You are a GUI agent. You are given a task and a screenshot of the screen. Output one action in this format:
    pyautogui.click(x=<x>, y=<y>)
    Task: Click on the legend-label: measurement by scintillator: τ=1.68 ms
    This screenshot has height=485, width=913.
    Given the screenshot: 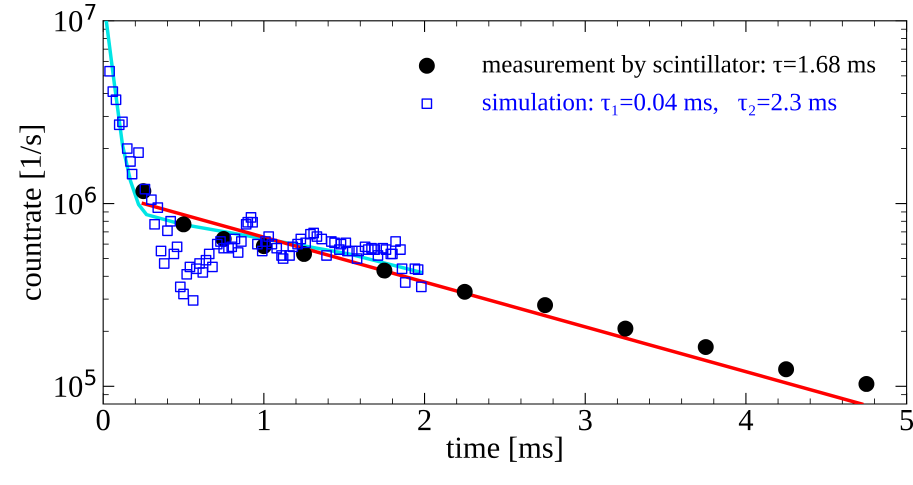 What is the action you would take?
    pyautogui.click(x=679, y=66)
    